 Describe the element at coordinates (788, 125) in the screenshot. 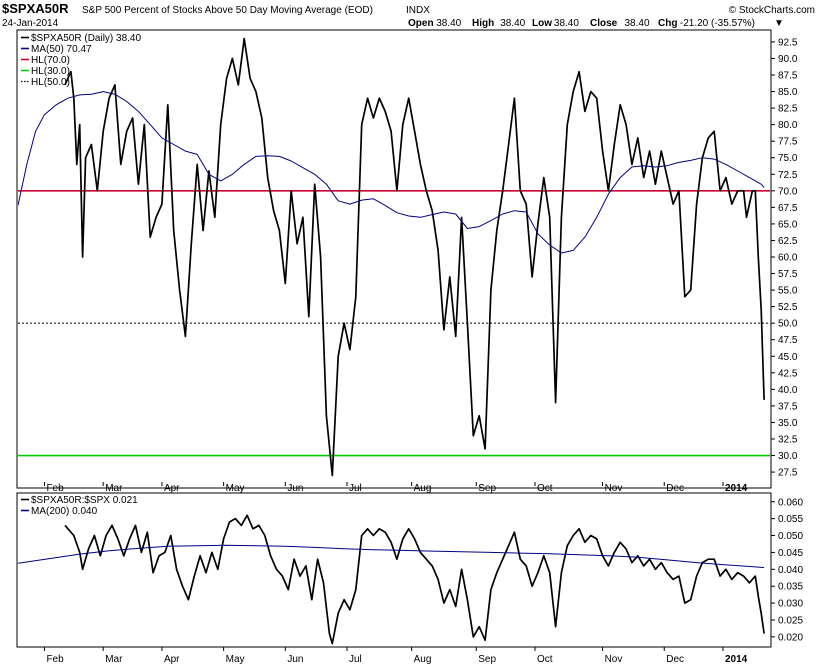

I see `y-tick-label: 80.0` at that location.